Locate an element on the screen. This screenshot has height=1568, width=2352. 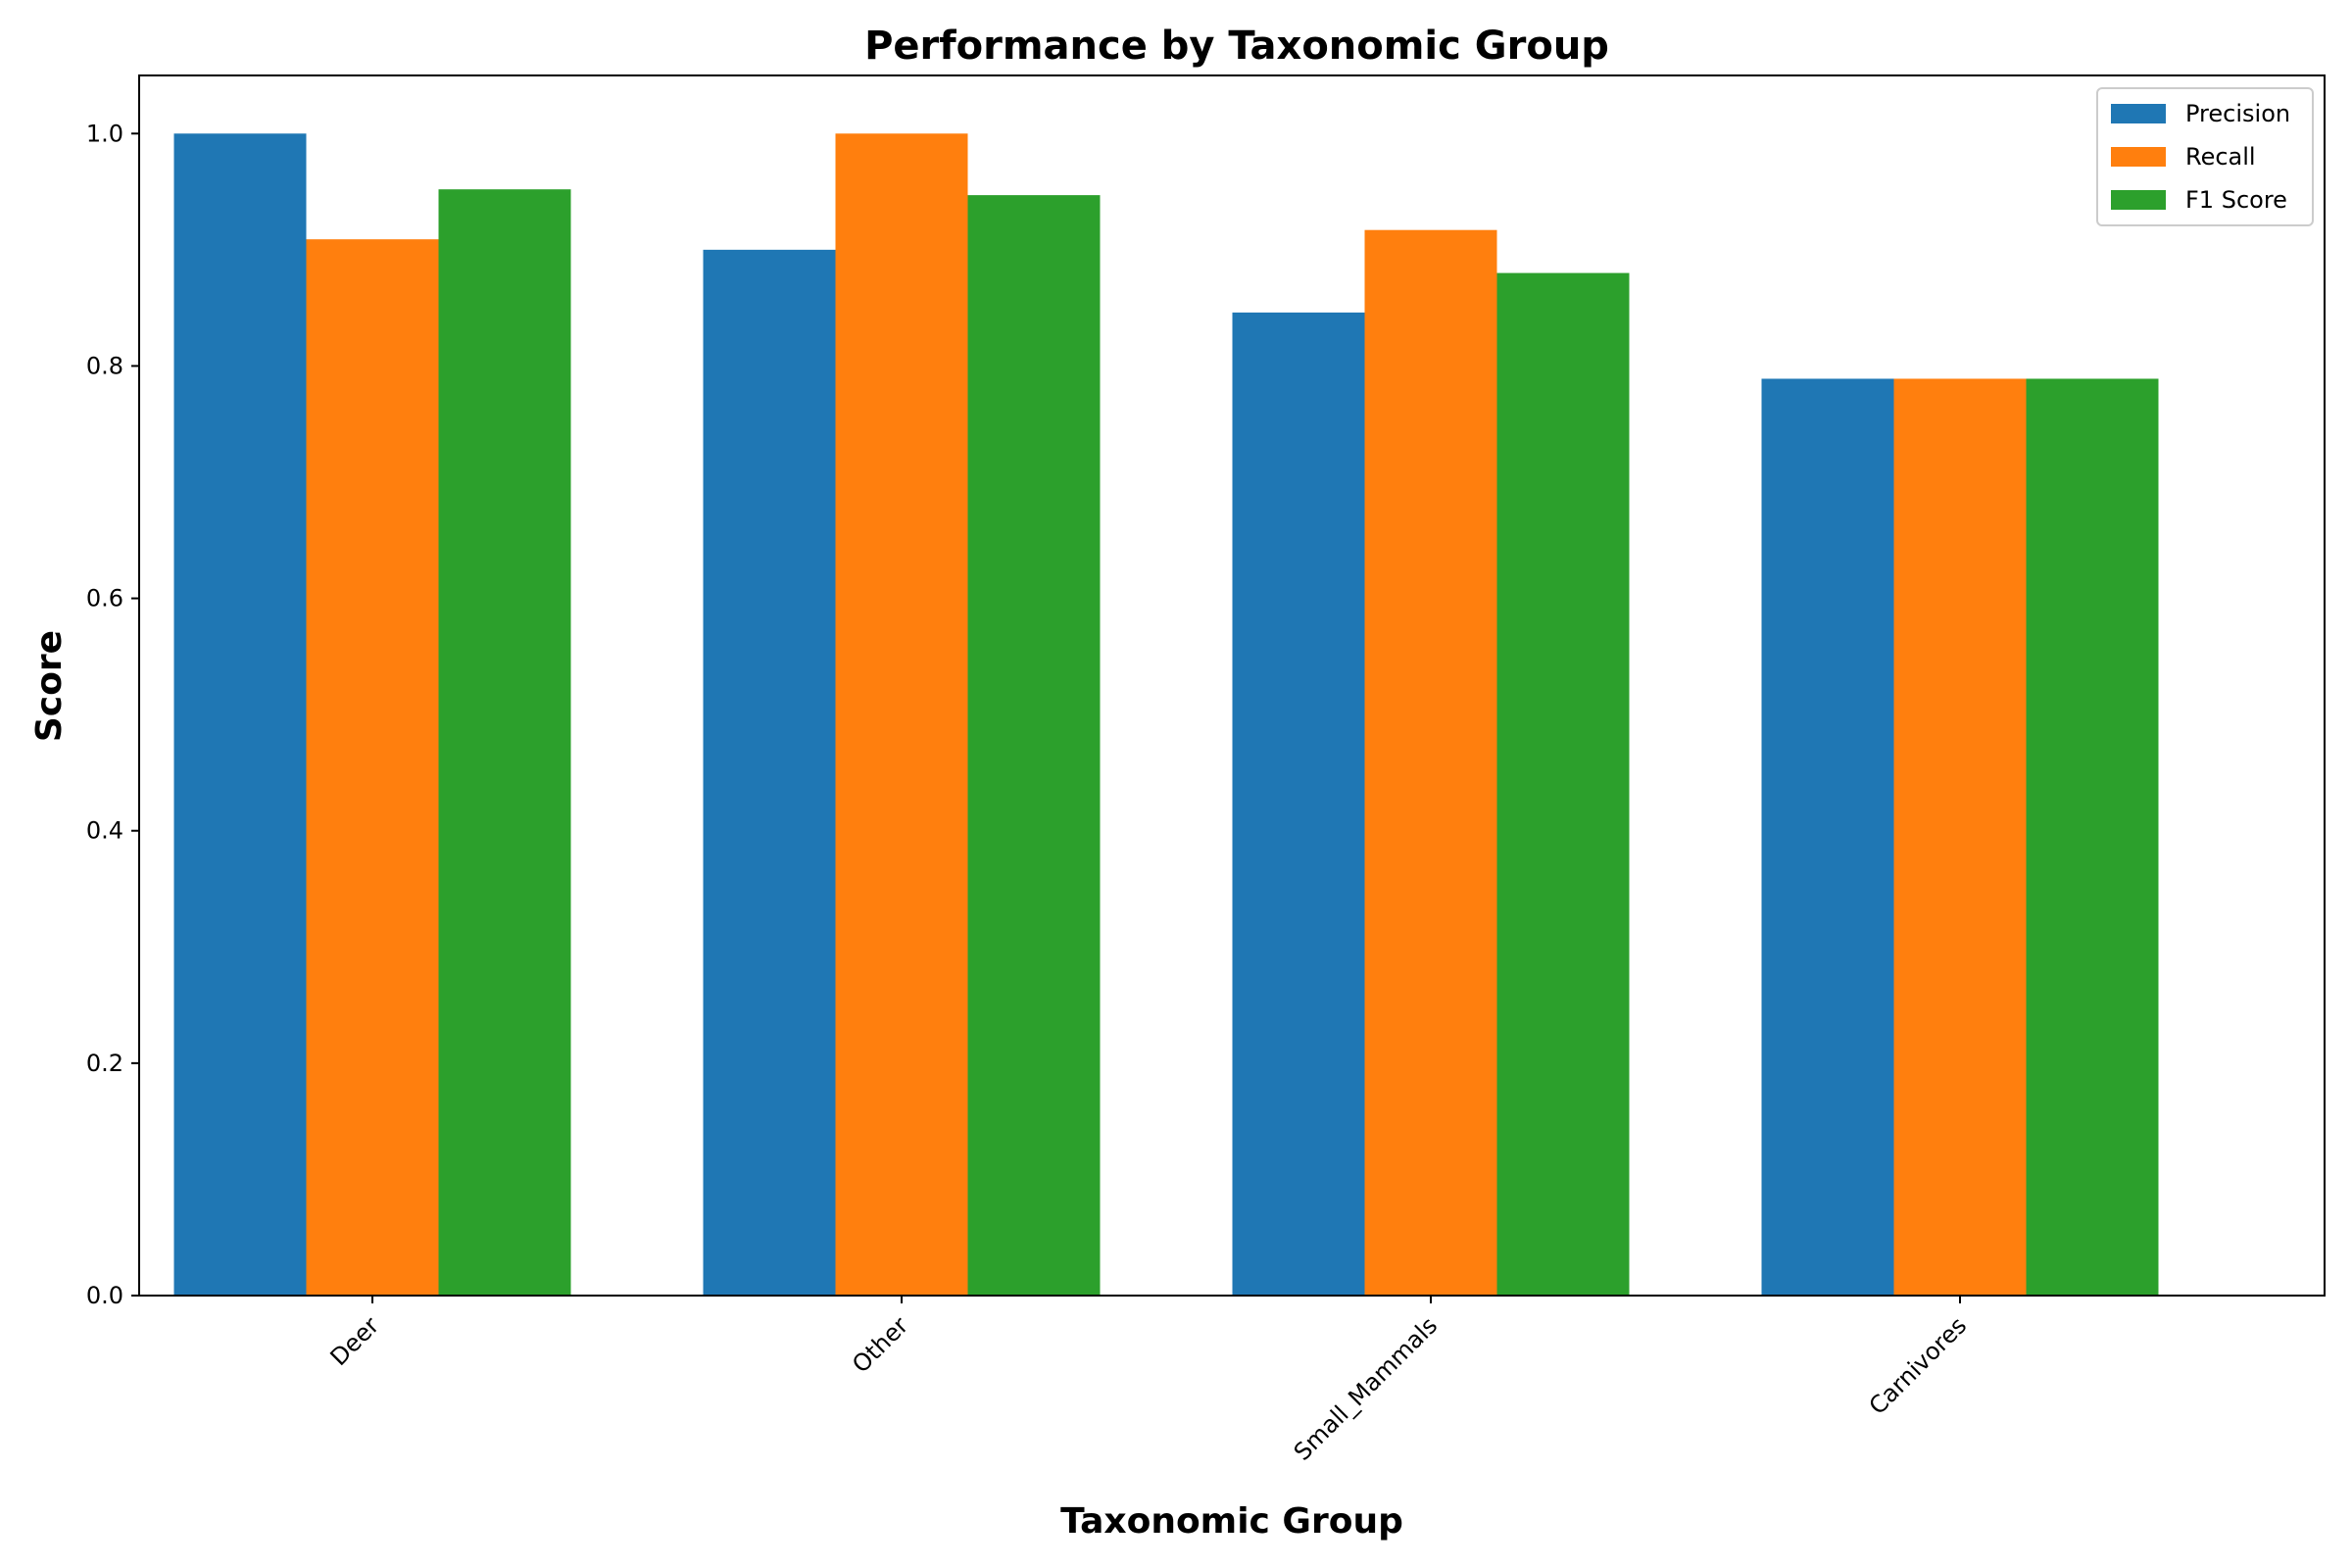
chart-title: Performance by Taxonomic Group is located at coordinates (1236, 47).